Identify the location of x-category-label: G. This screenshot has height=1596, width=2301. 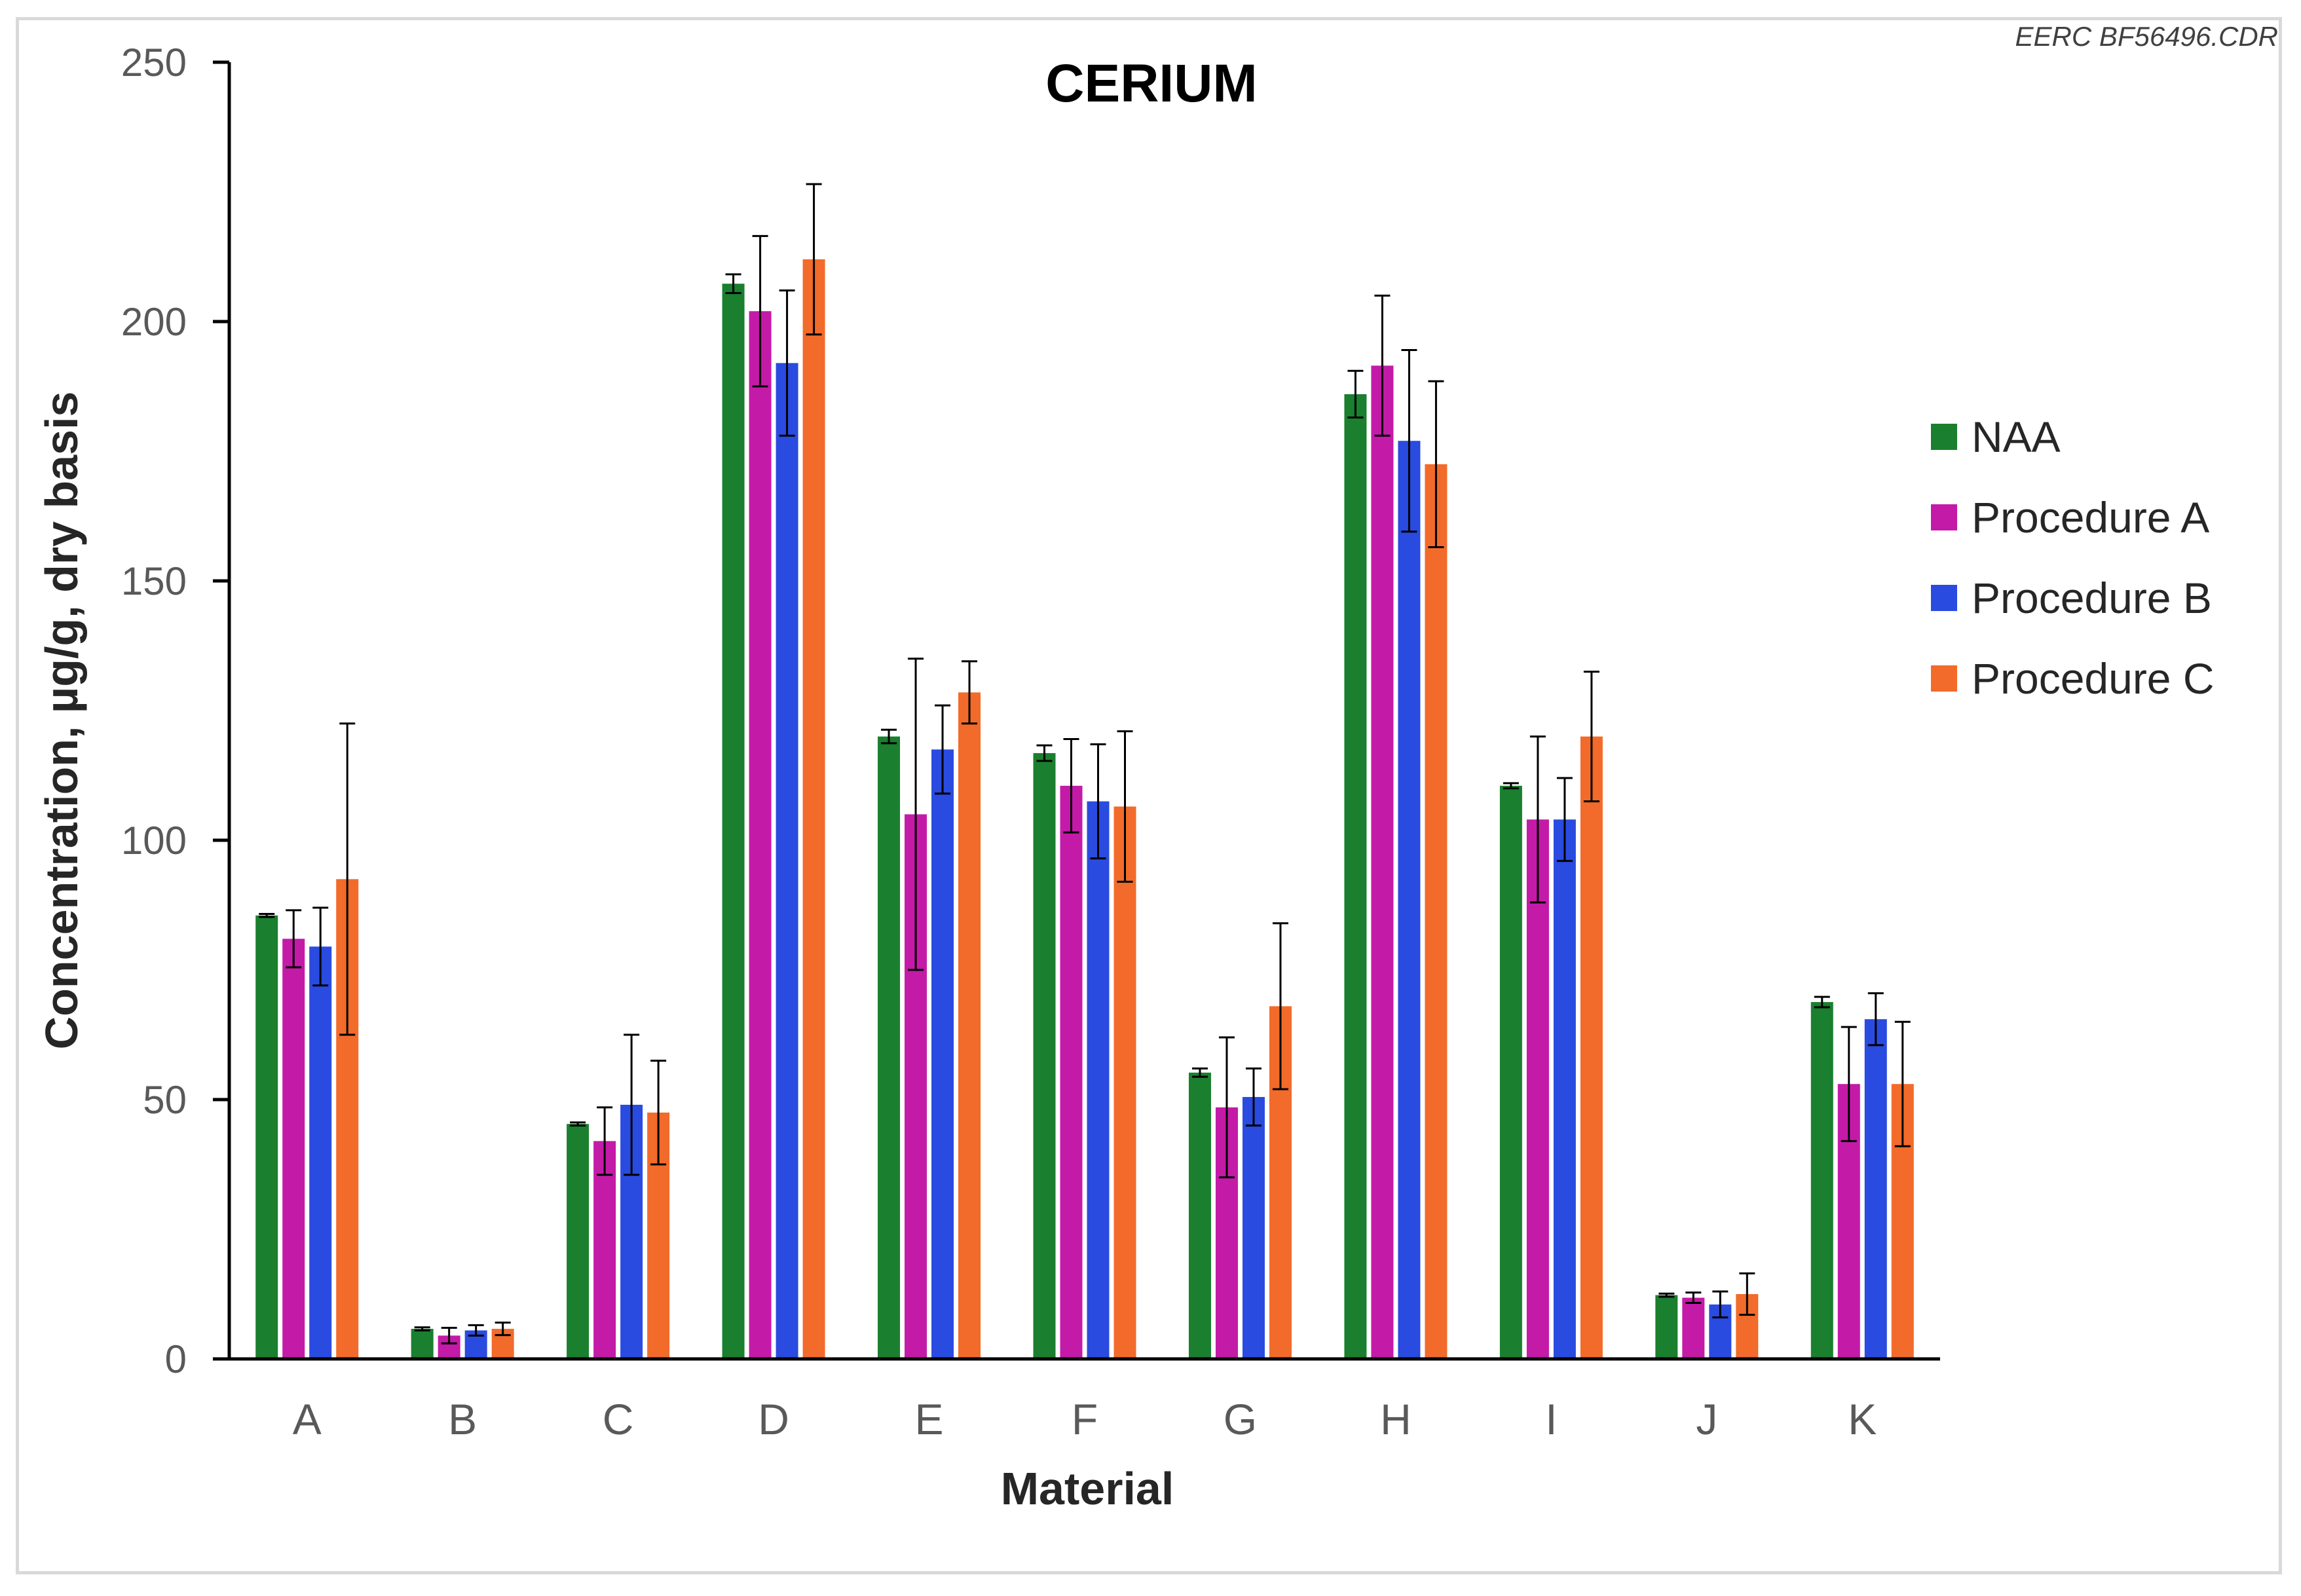
(1240, 1419).